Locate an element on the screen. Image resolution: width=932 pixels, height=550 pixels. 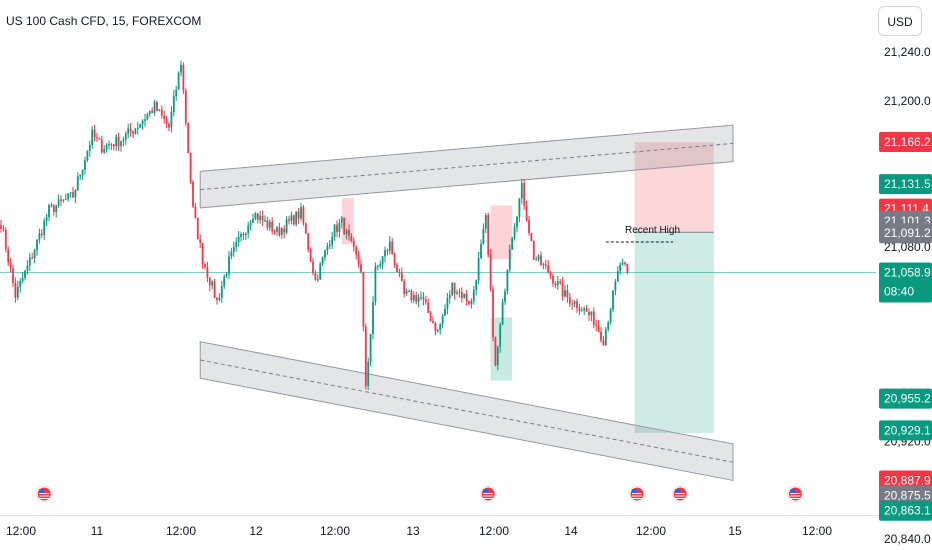
x-tick-label: 11 is located at coordinates (97, 531).